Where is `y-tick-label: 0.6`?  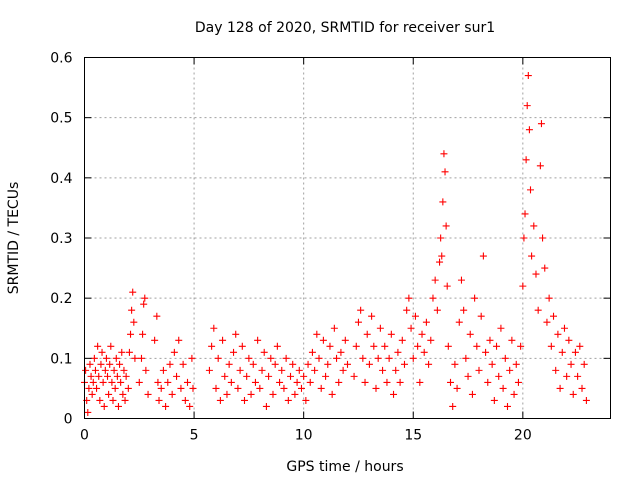
y-tick-label: 0.6 is located at coordinates (61, 59).